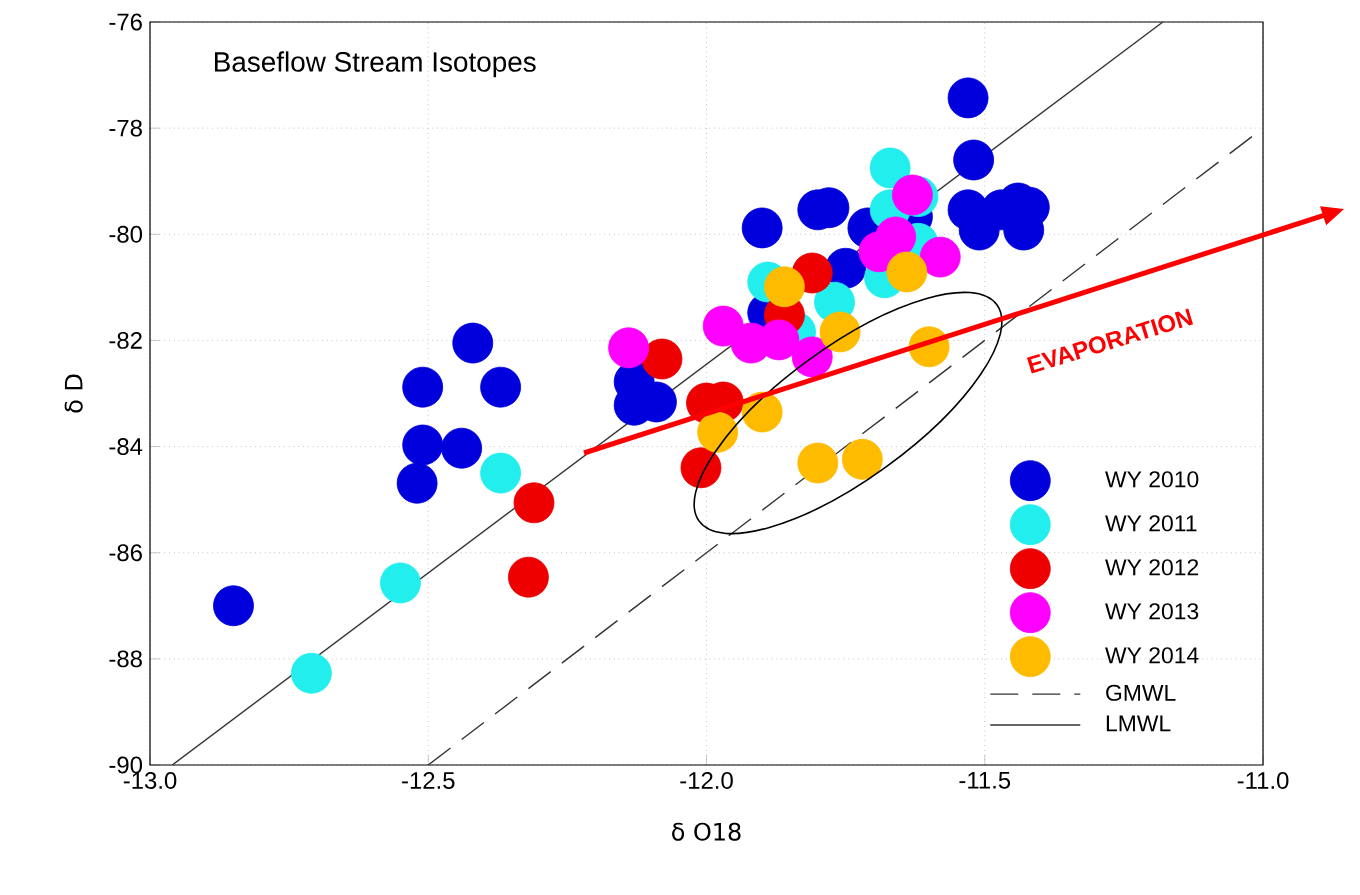 The height and width of the screenshot is (895, 1360). What do you see at coordinates (706, 831) in the screenshot?
I see `x-axis-title: δ O18` at bounding box center [706, 831].